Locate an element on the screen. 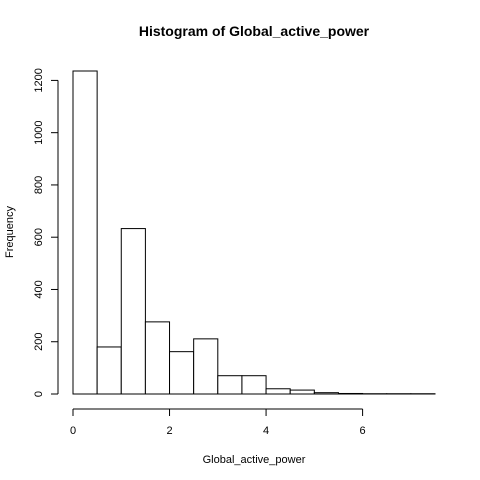 The width and height of the screenshot is (480, 480). y-tick-label: 400 is located at coordinates (39, 289).